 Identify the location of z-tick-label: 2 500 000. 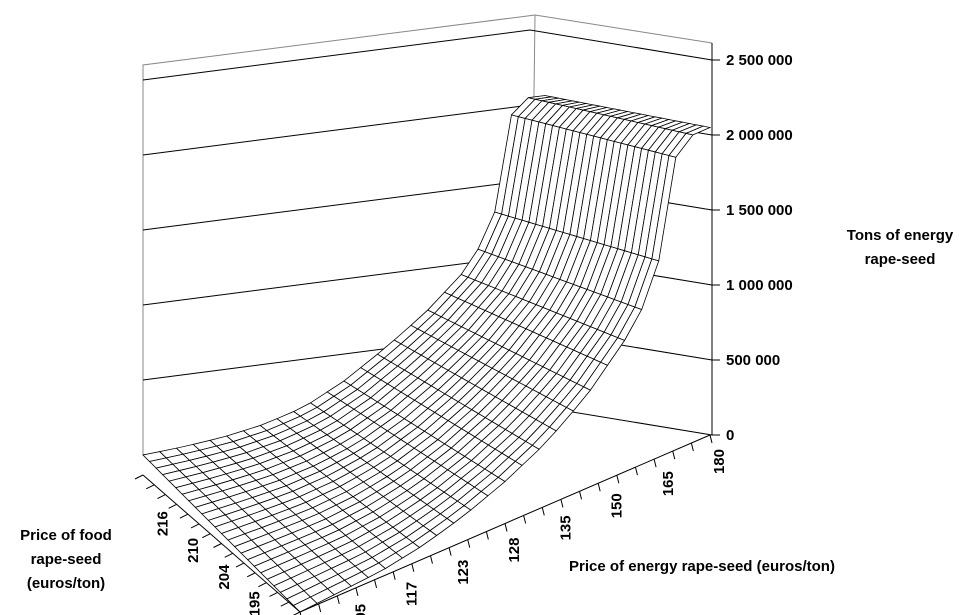
(759, 60).